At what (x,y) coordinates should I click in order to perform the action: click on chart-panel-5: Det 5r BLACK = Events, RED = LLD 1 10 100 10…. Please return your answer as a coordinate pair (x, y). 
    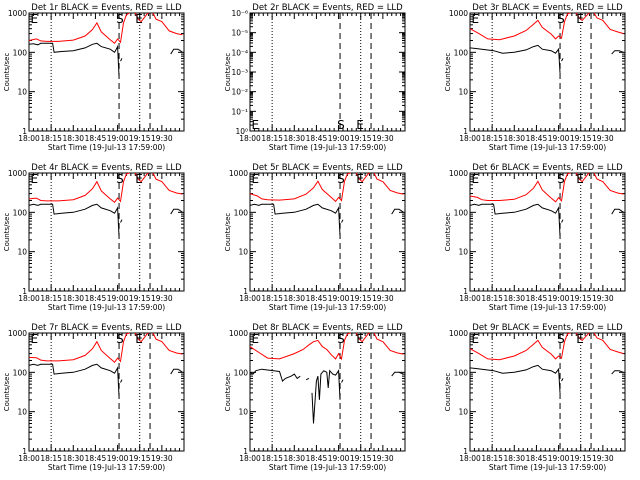
    Looking at the image, I should click on (315, 237).